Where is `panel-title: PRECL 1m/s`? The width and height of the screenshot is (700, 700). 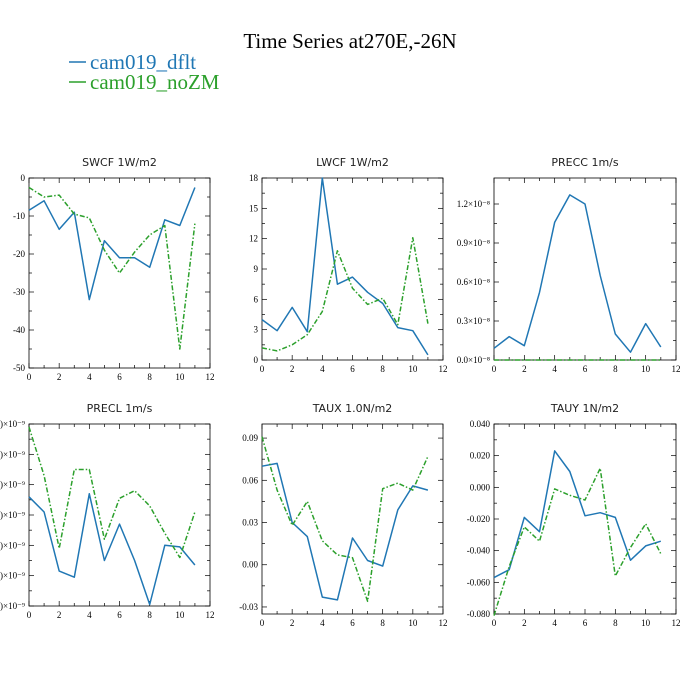
panel-title: PRECL 1m/s is located at coordinates (120, 408).